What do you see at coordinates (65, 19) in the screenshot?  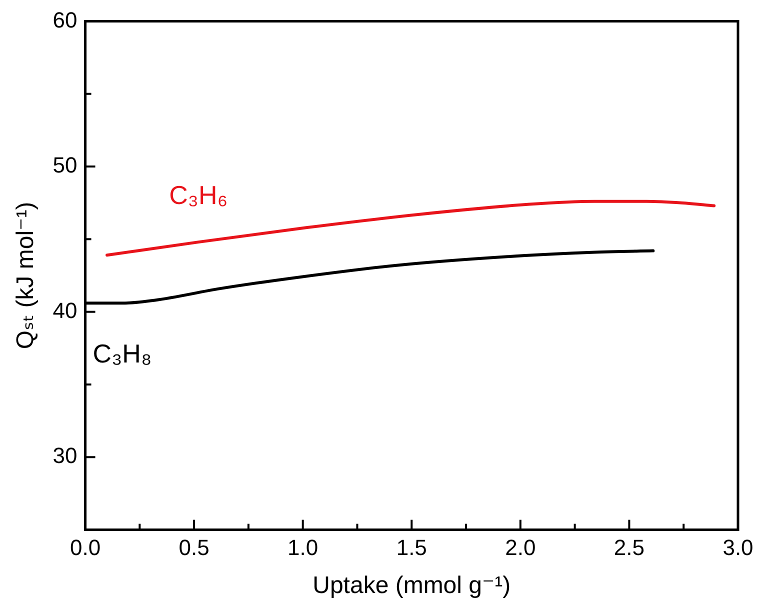 I see `y-tick-label: 60` at bounding box center [65, 19].